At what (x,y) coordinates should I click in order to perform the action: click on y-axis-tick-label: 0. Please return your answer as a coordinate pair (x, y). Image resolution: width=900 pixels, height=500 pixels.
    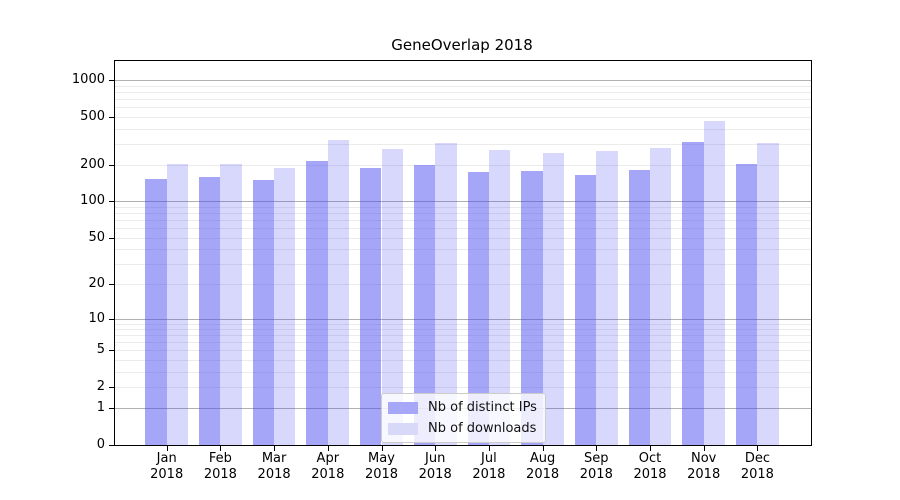
    Looking at the image, I should click on (100, 444).